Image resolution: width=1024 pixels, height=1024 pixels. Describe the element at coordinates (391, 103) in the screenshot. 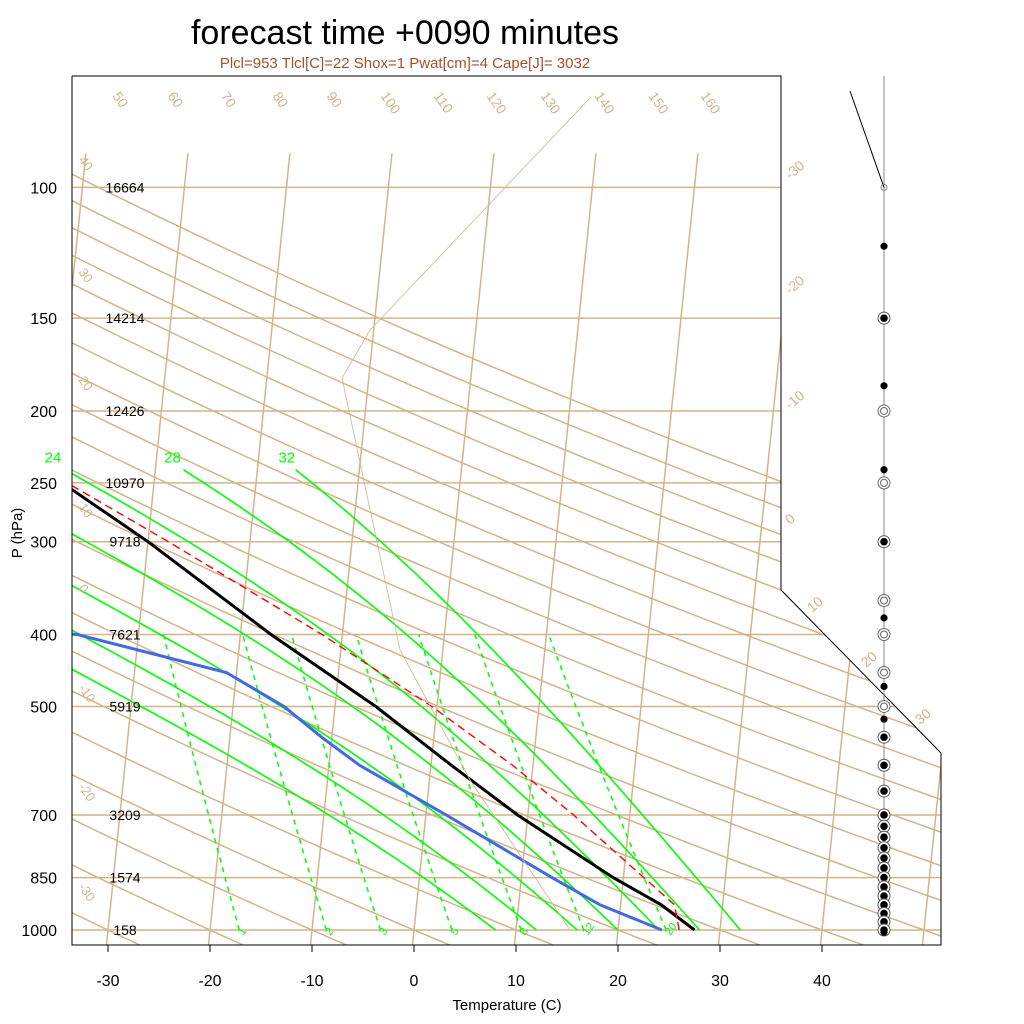

I see `isotherm-label: 100` at that location.